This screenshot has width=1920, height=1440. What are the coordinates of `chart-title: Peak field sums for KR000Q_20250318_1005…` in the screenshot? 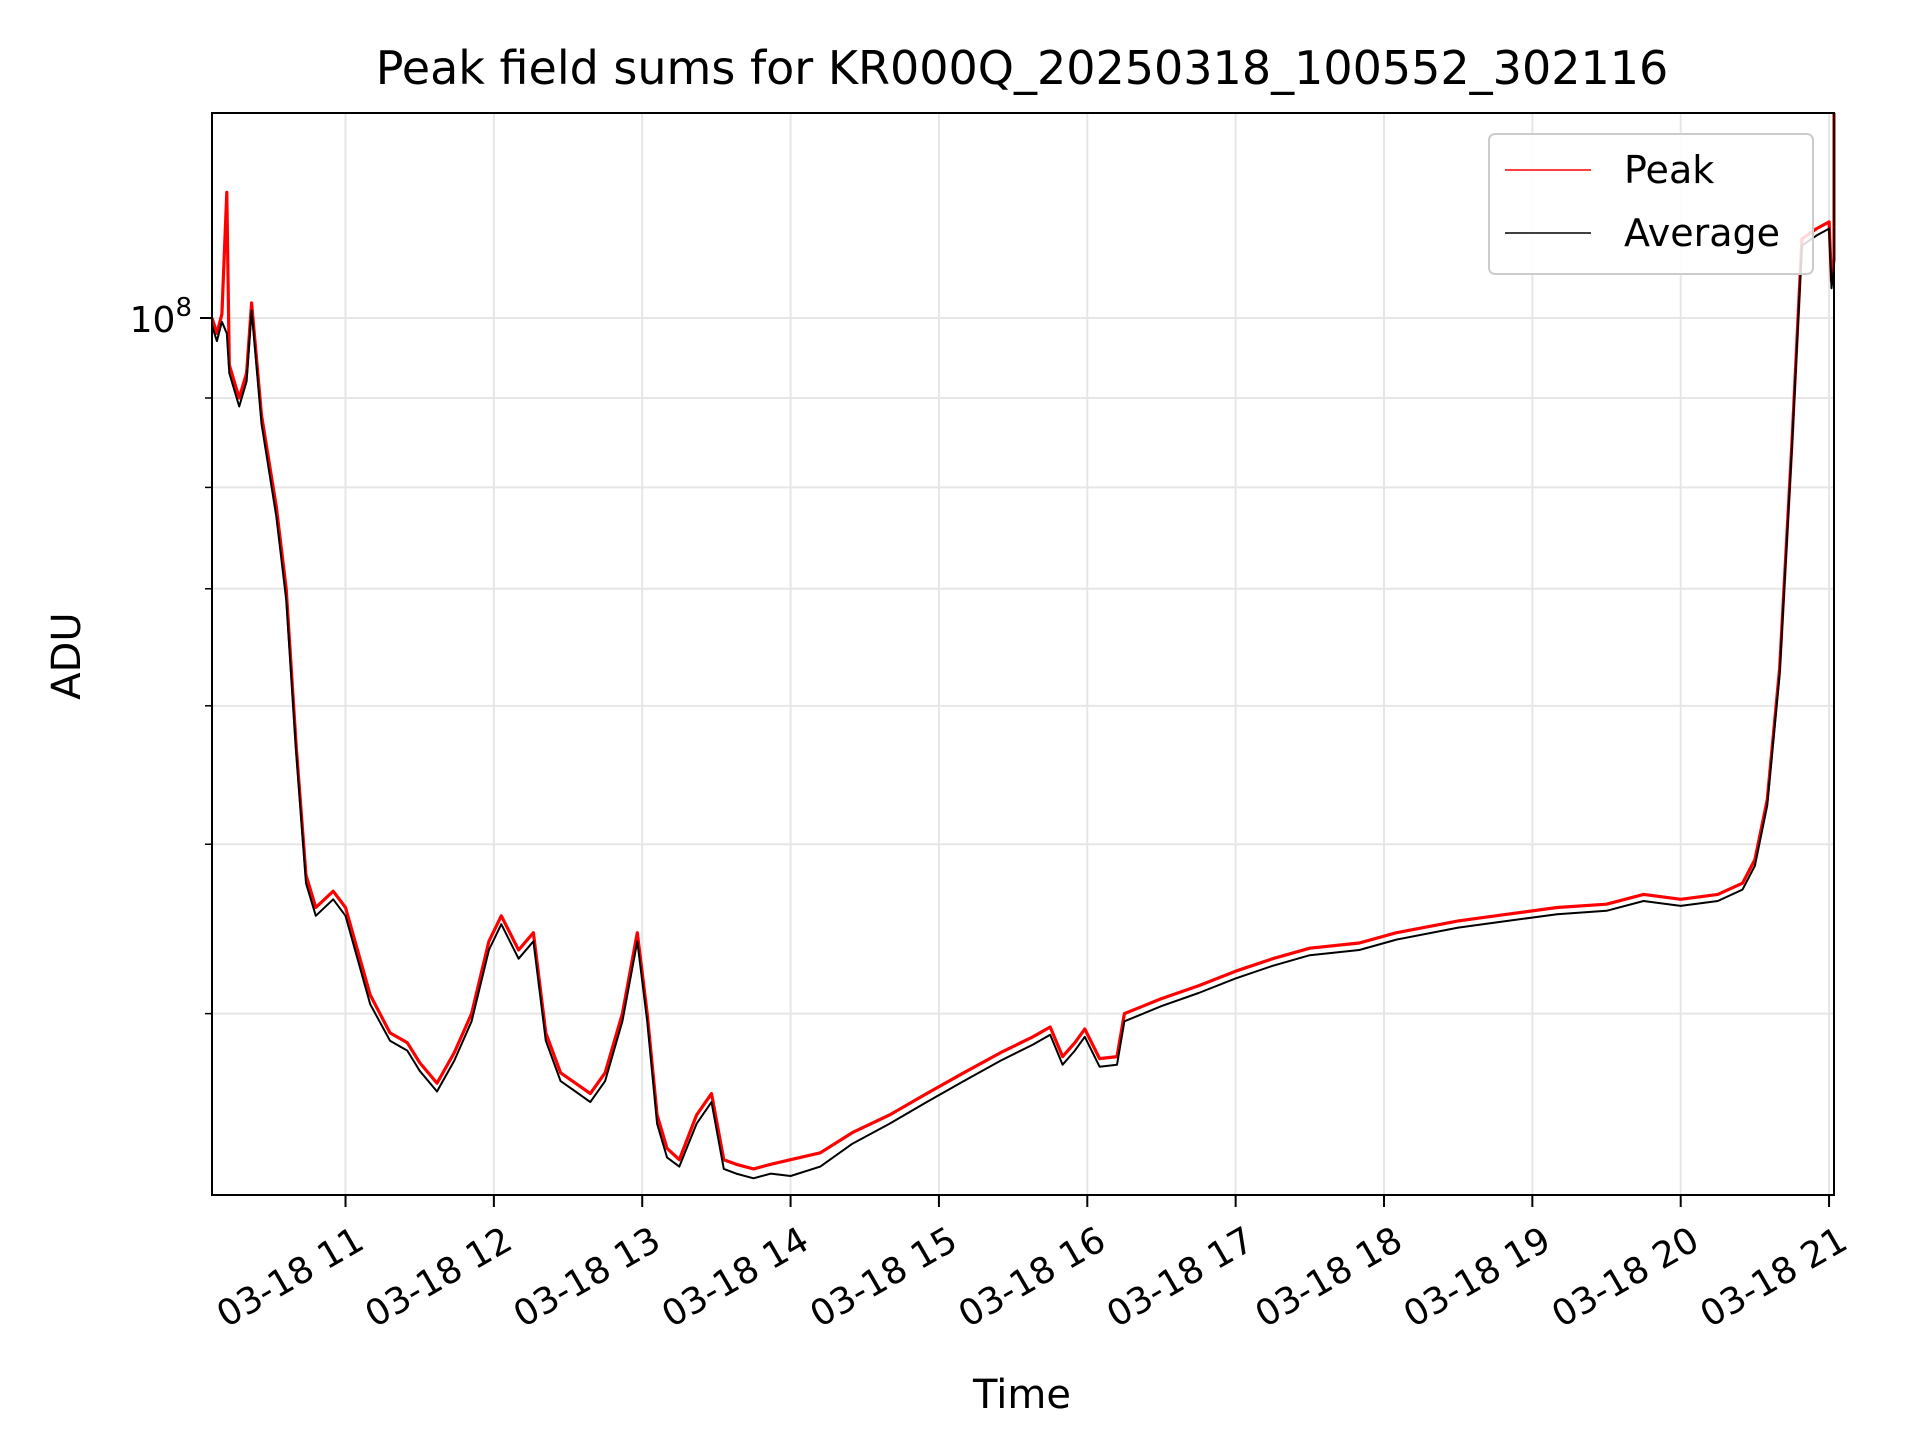 It's located at (1022, 68).